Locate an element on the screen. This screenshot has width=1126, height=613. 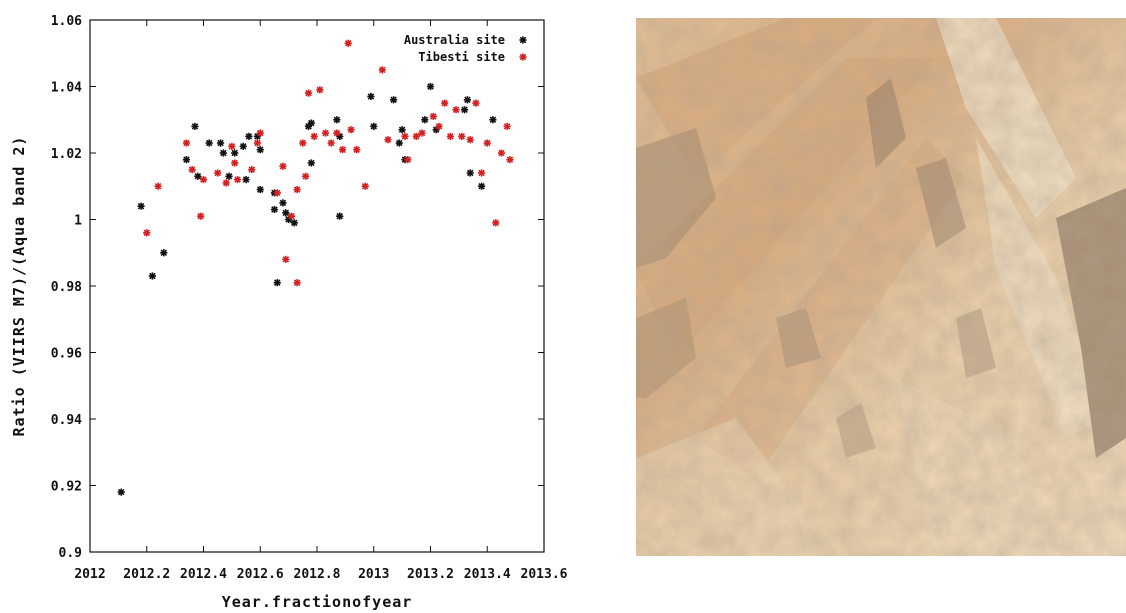
y-tick-label: 0.9 is located at coordinates (70, 553).